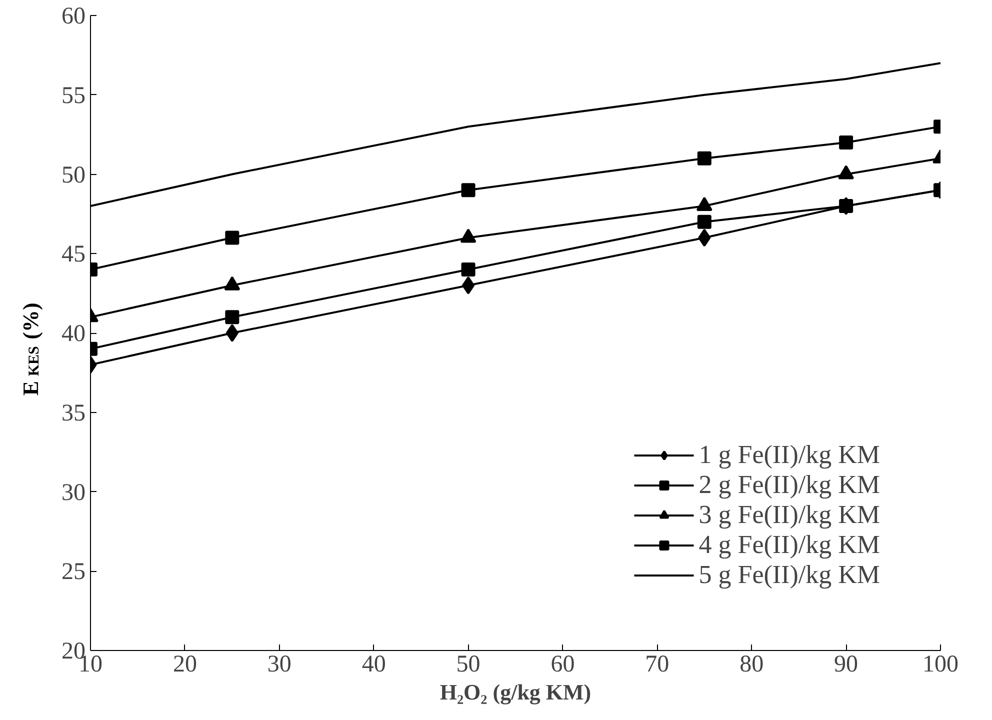 Image resolution: width=992 pixels, height=720 pixels. I want to click on x-tick-label: 40, so click(374, 665).